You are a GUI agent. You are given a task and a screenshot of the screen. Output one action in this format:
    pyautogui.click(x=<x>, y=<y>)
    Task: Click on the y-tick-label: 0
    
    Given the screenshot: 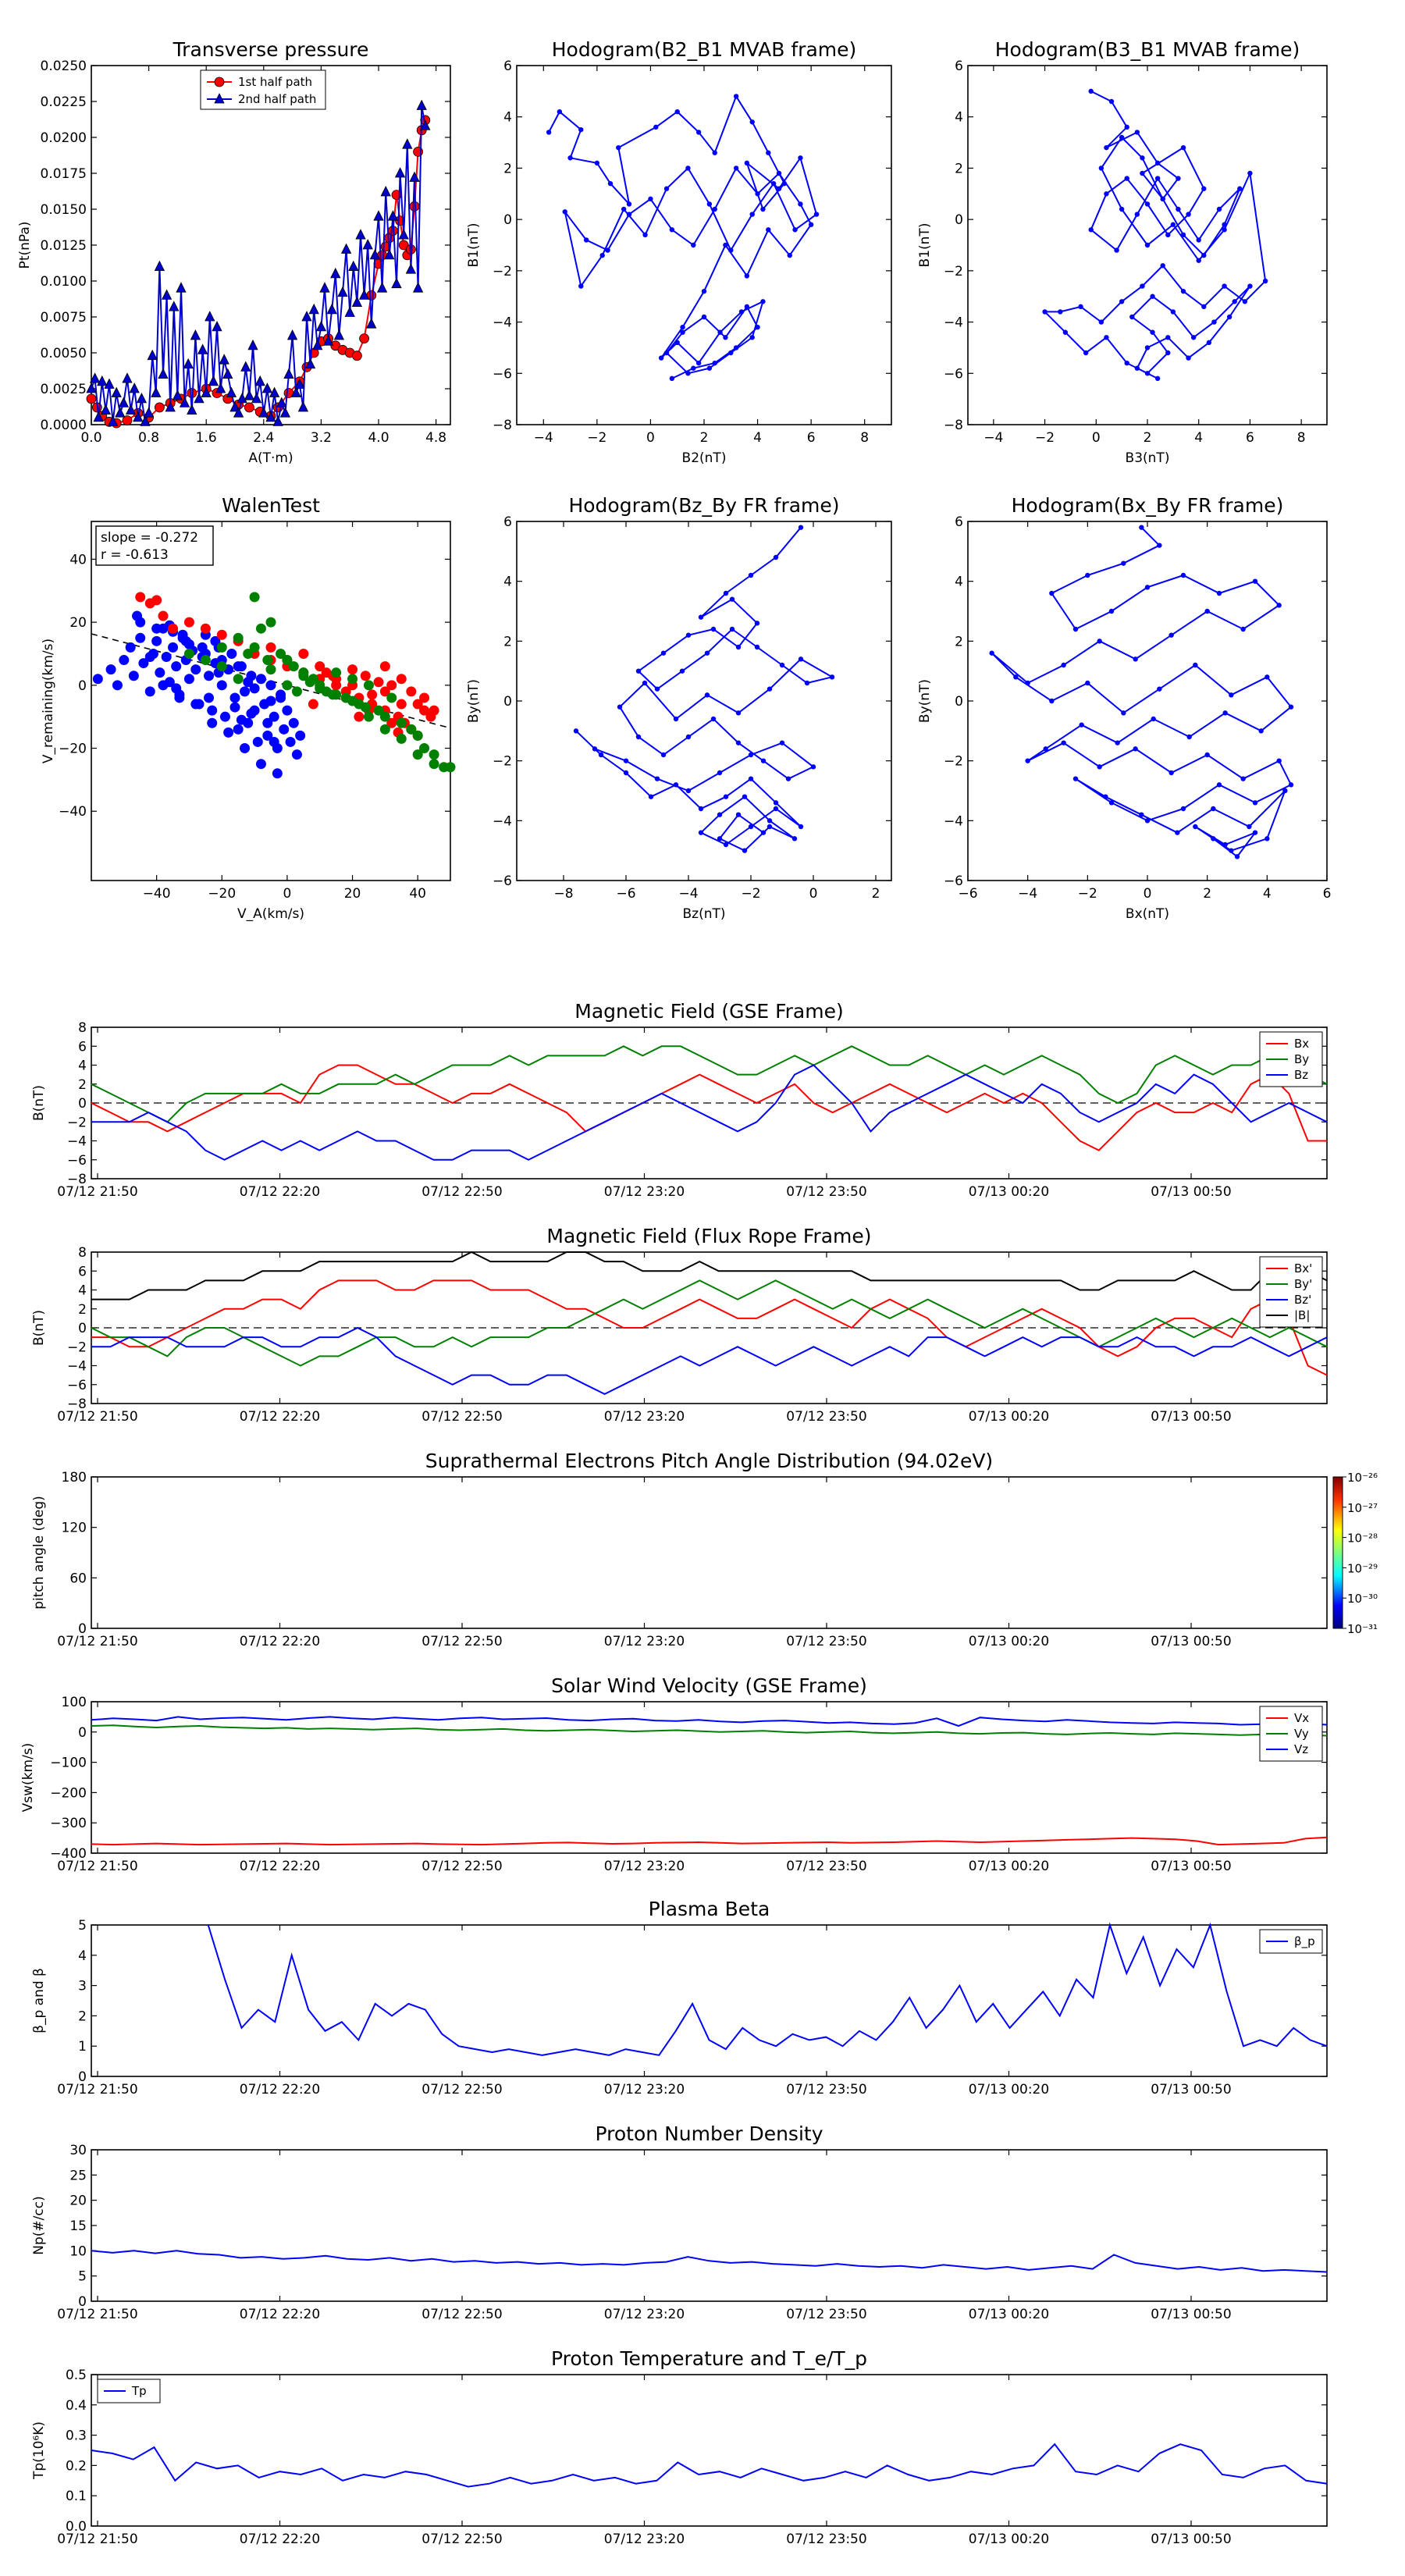 What is the action you would take?
    pyautogui.click(x=82, y=2302)
    